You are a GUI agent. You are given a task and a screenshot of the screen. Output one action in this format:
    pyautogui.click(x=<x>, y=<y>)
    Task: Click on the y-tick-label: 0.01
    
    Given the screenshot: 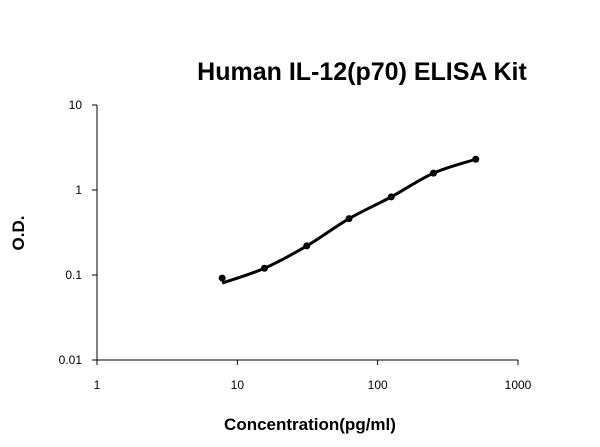 What is the action you would take?
    pyautogui.click(x=71, y=360)
    